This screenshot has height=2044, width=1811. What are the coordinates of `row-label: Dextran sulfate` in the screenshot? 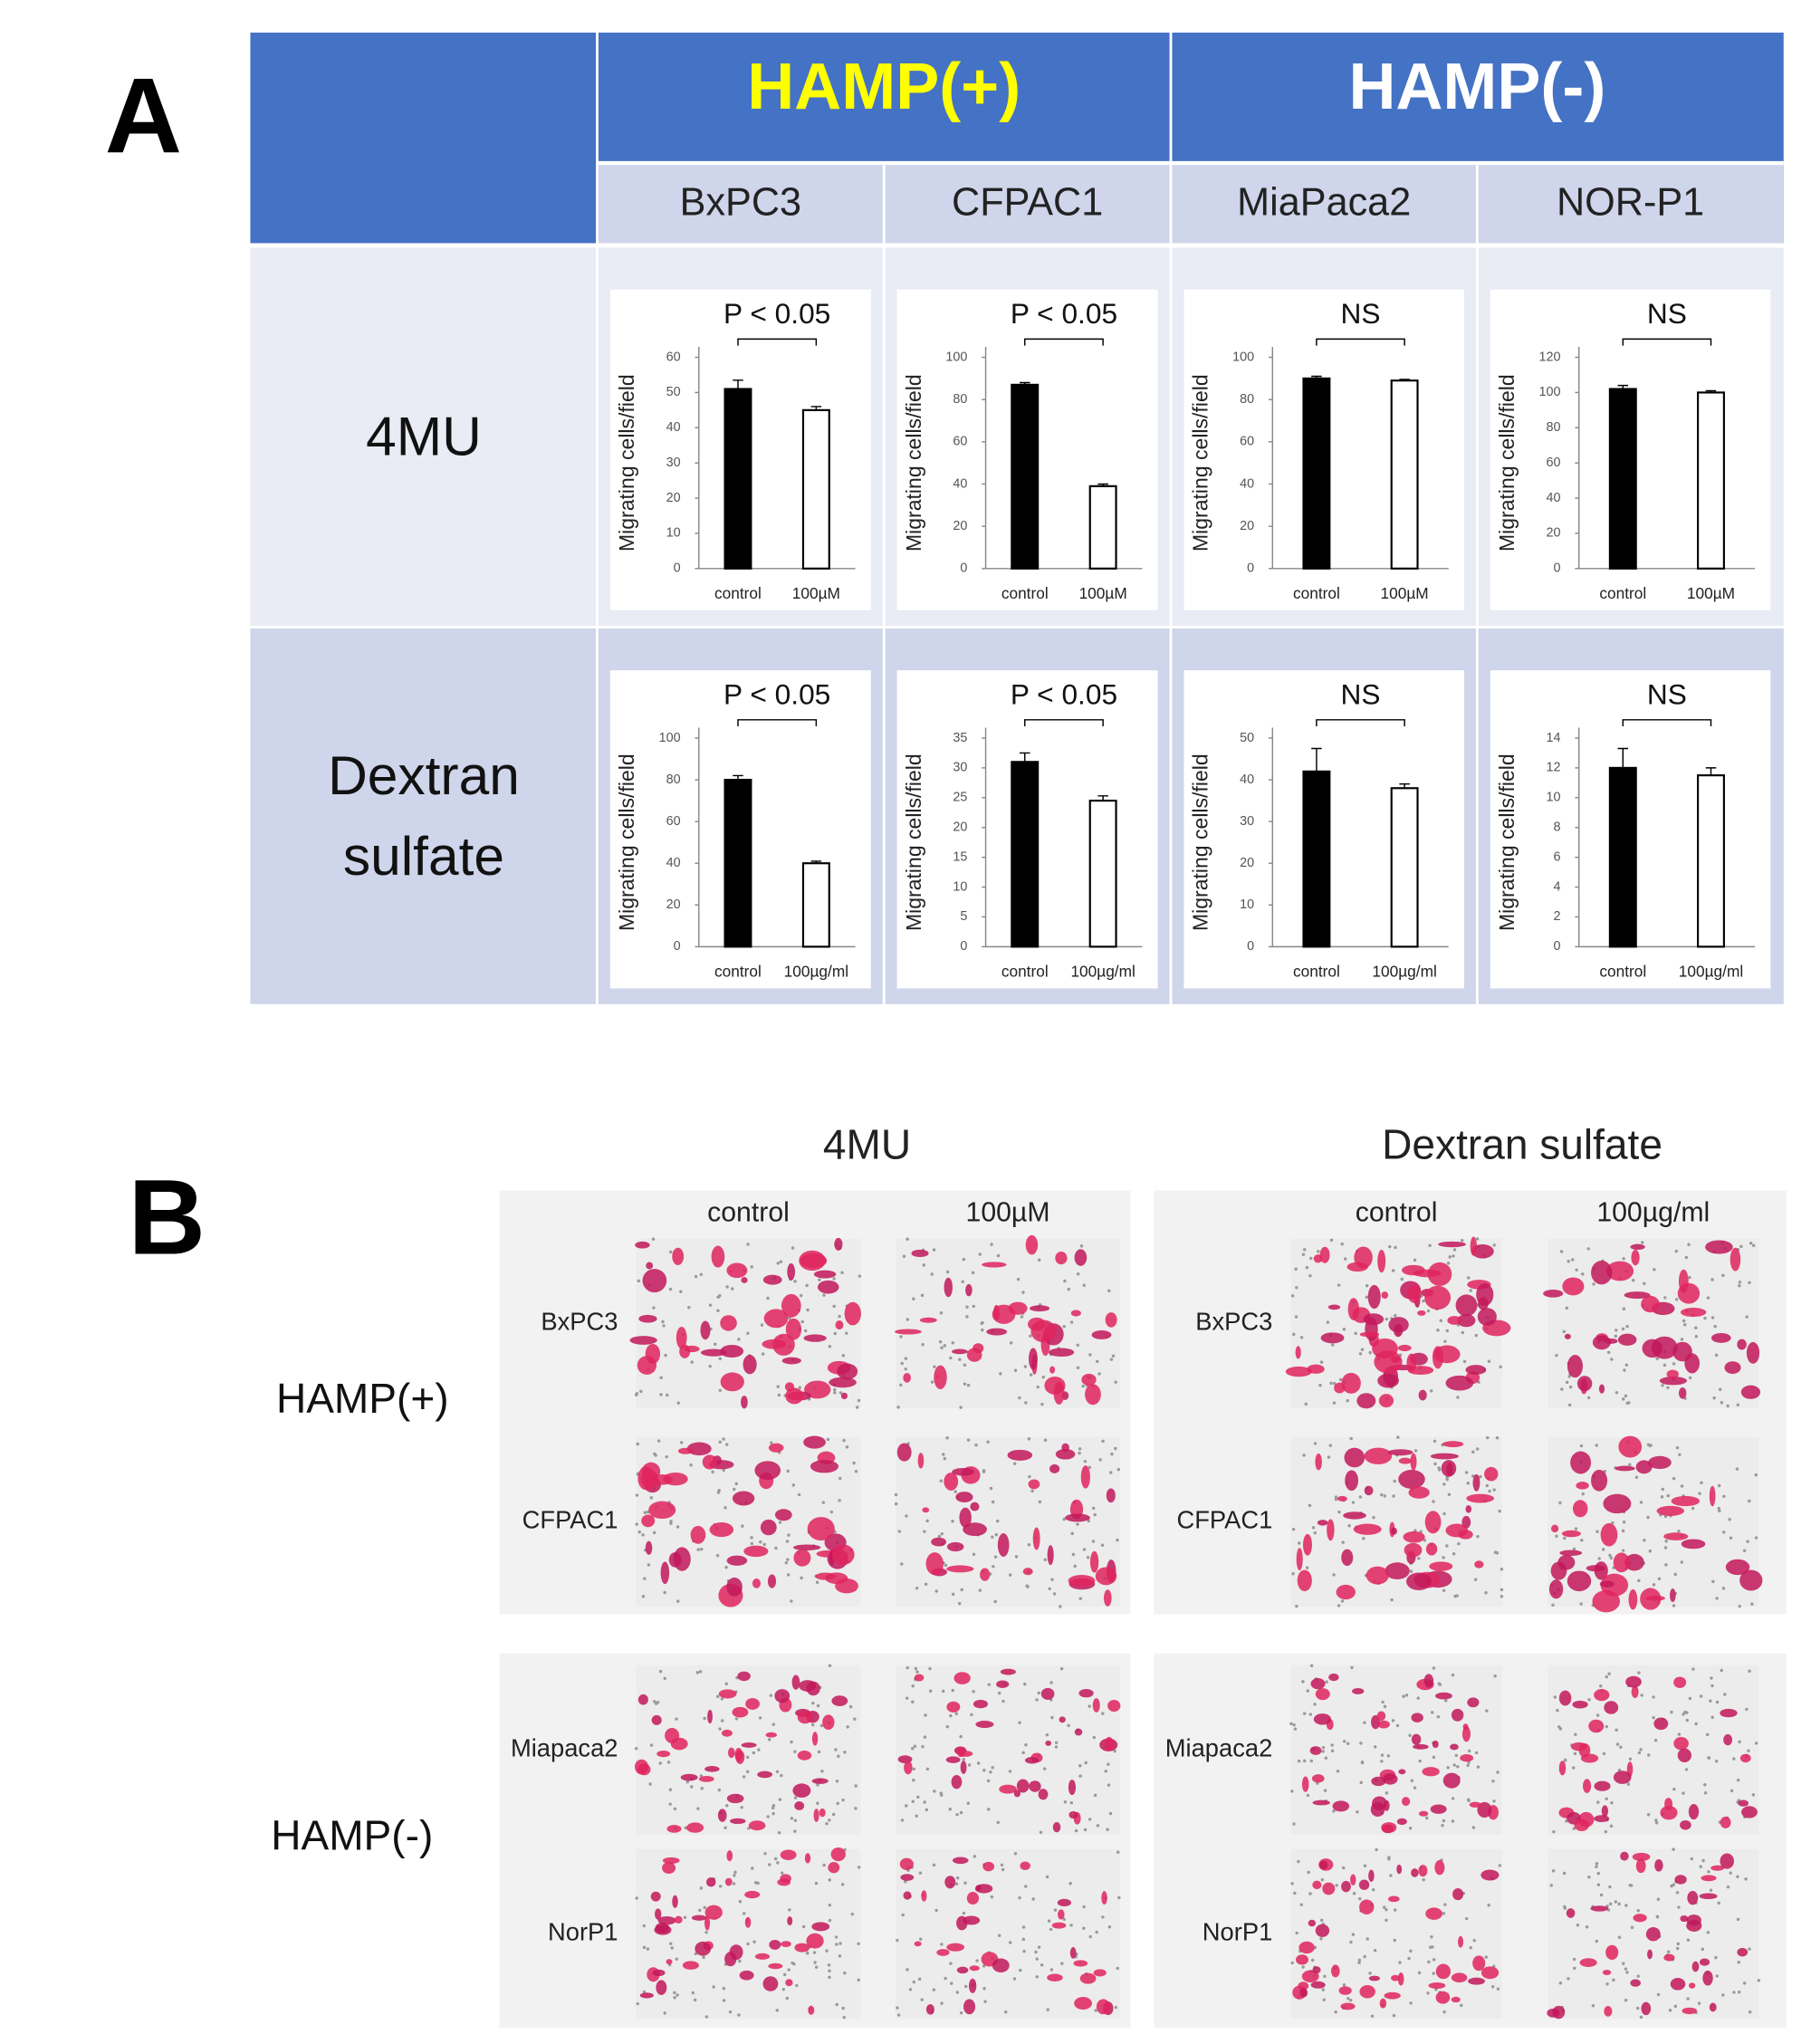 It's located at (424, 816).